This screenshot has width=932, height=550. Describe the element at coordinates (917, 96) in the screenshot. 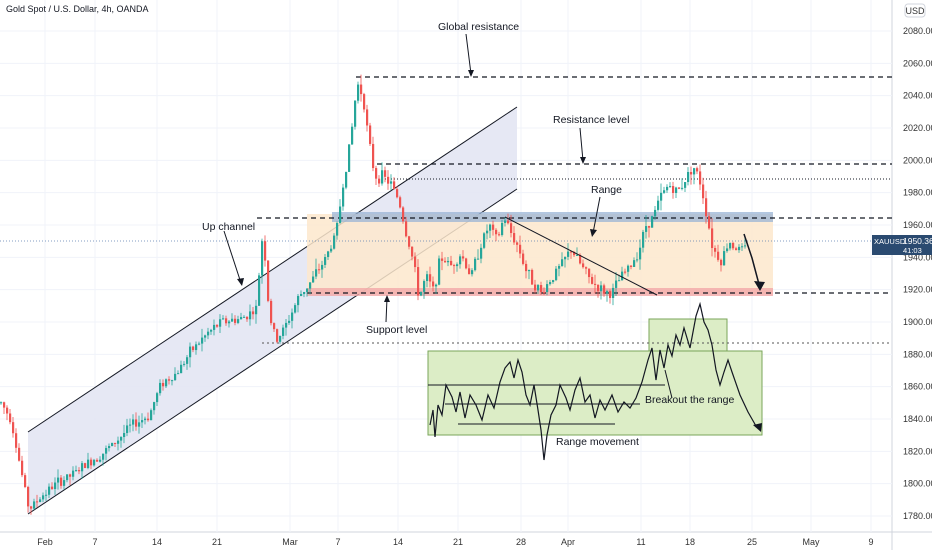

I see `y-tick-label: 2040.000` at that location.